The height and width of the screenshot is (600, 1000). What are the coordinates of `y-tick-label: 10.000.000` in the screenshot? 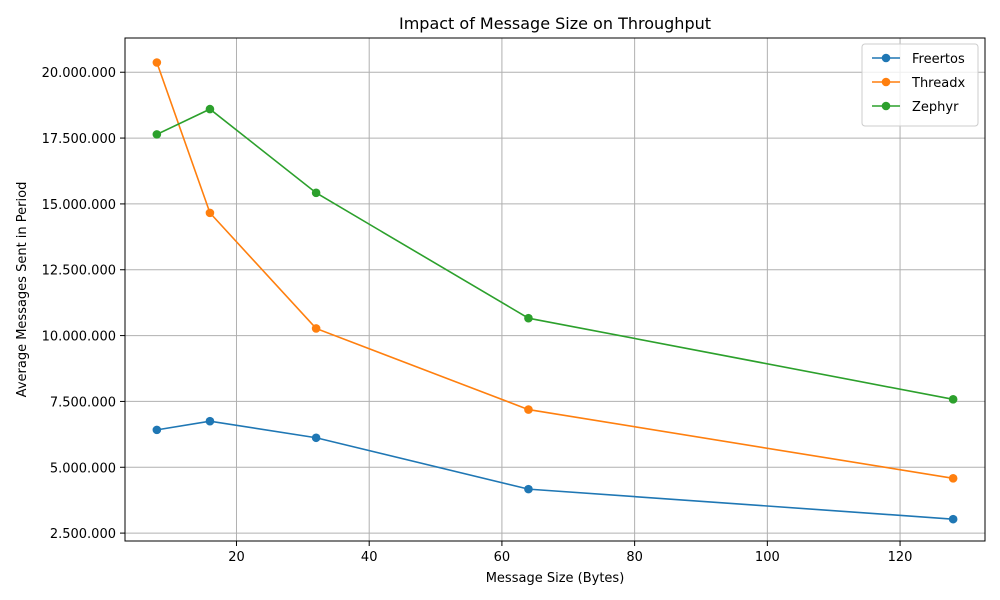 It's located at (79, 337).